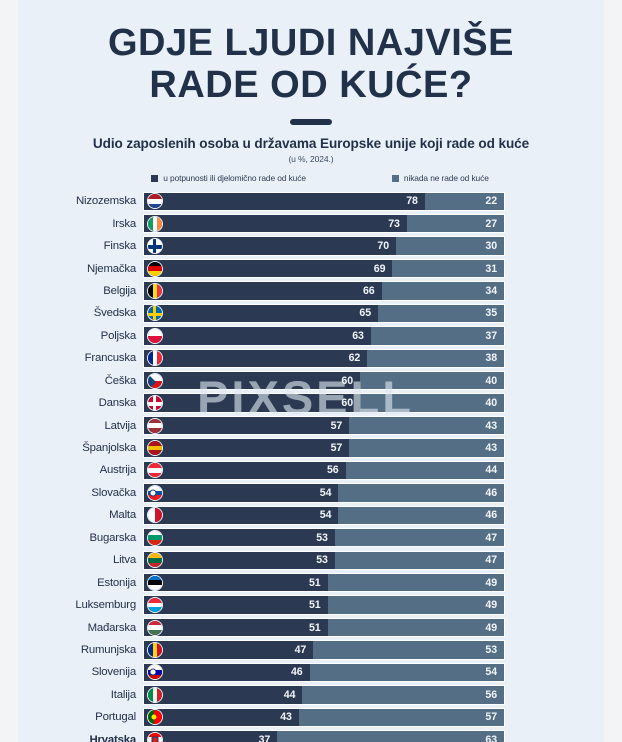  I want to click on country-label-at: Austrija, so click(118, 470).